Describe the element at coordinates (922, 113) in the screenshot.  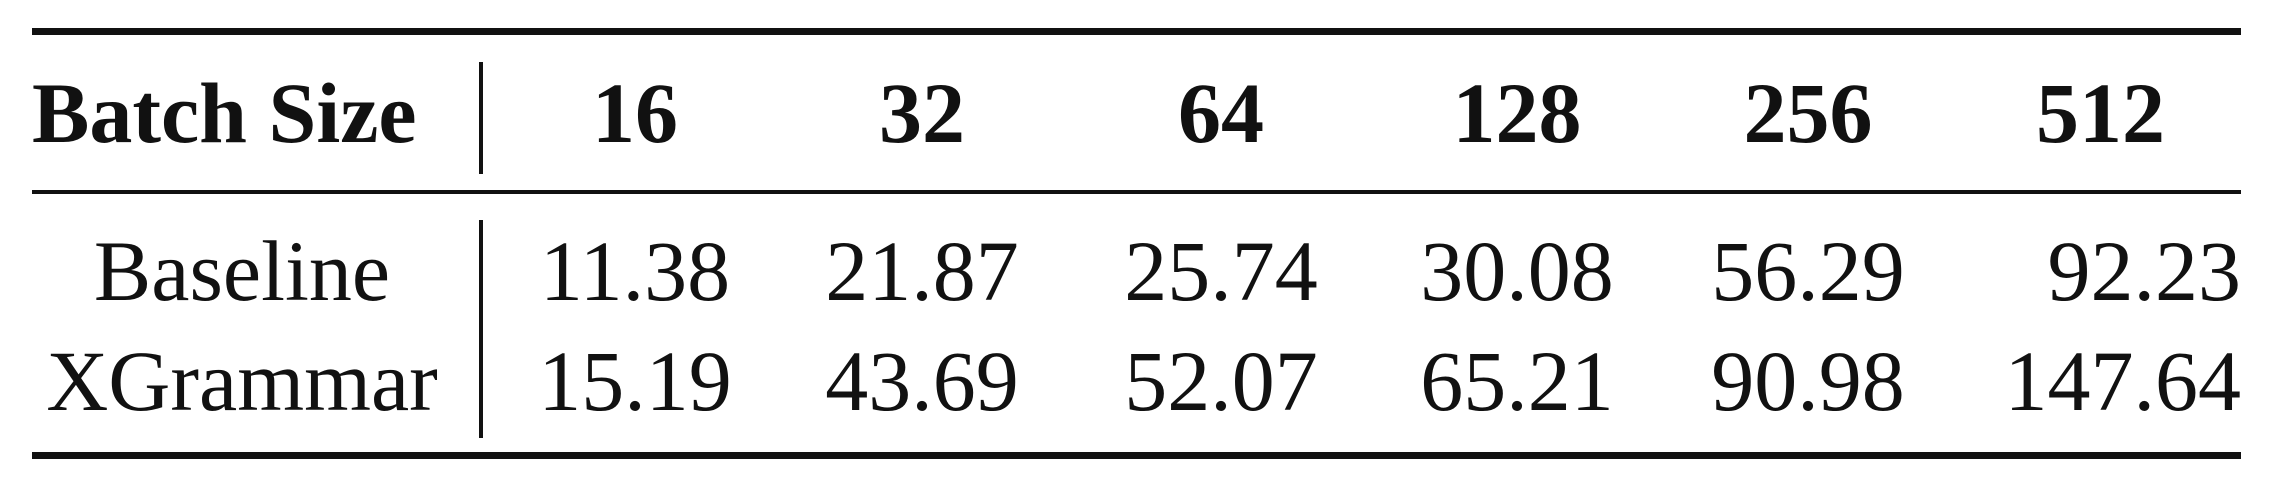
I see `header-col-32: 32` at that location.